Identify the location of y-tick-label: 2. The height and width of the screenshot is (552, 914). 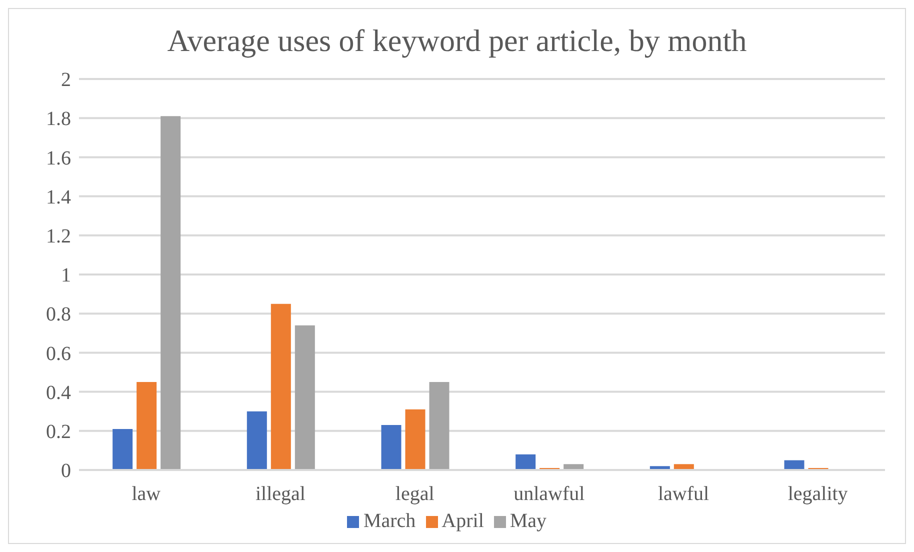
(66, 80).